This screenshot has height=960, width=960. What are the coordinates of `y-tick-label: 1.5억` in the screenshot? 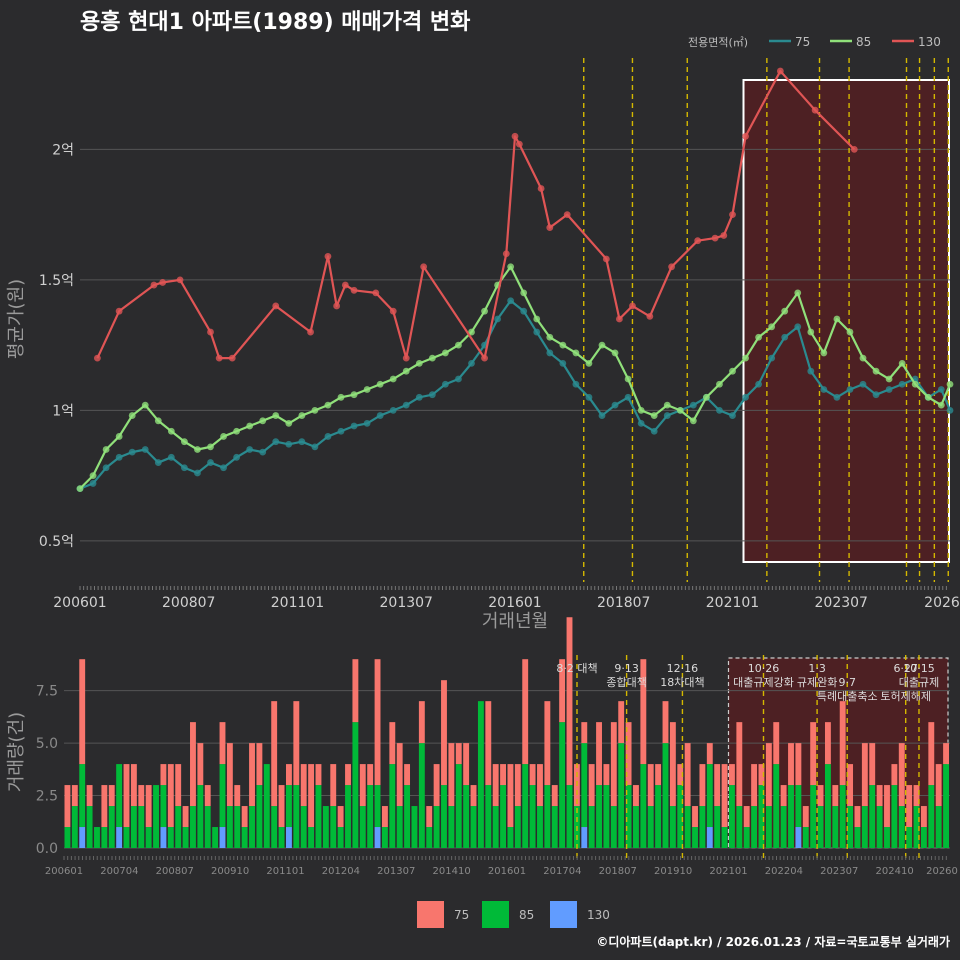 It's located at (56, 281).